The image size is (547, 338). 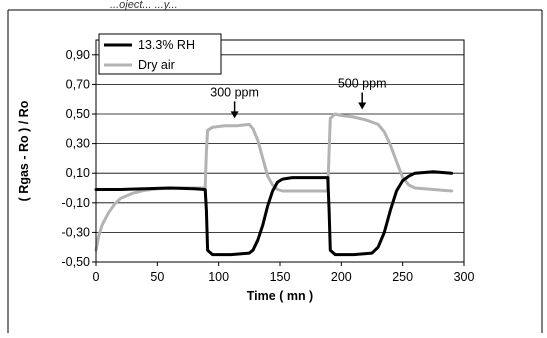 I want to click on y-axis-ticks: -0,50 -0,30 -0,10 0,10 0,30 0,50 0,70 0,90, so click(x=79, y=158).